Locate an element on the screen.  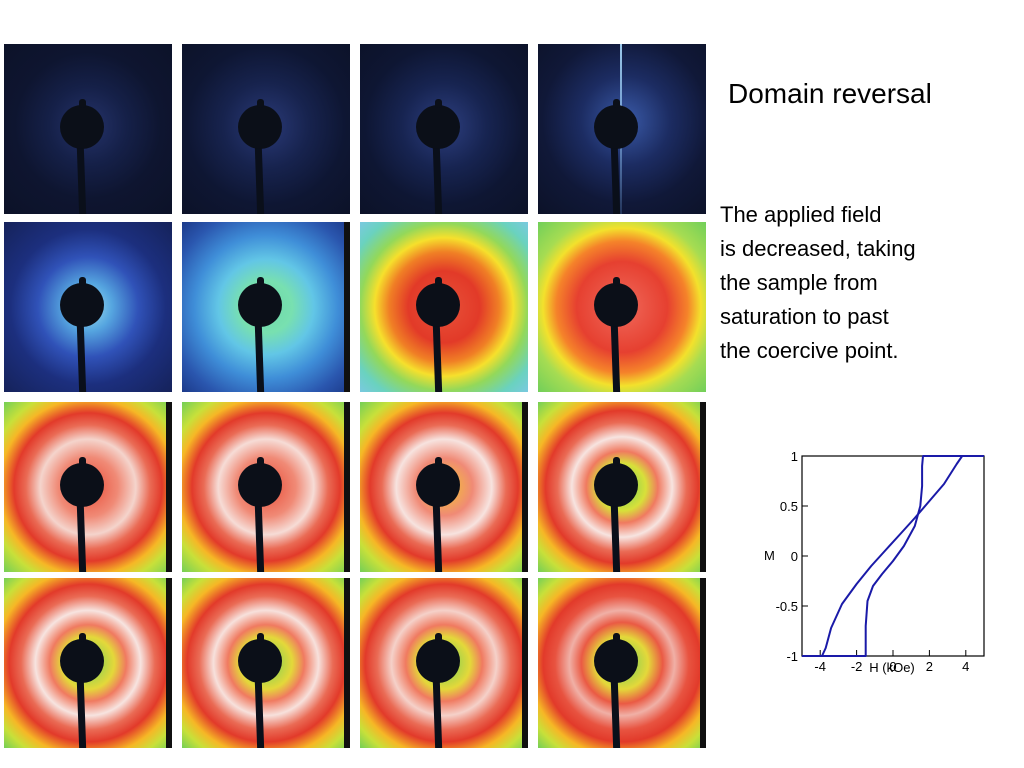
description-line: is decreased, taking is located at coordinates (818, 248).